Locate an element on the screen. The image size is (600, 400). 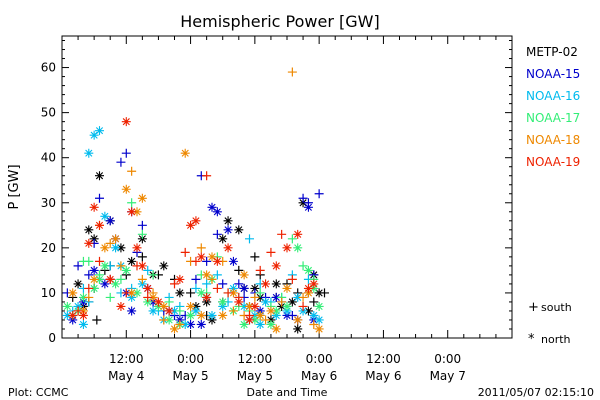
chart-title: Hemispheric Power [GW] is located at coordinates (279, 21).